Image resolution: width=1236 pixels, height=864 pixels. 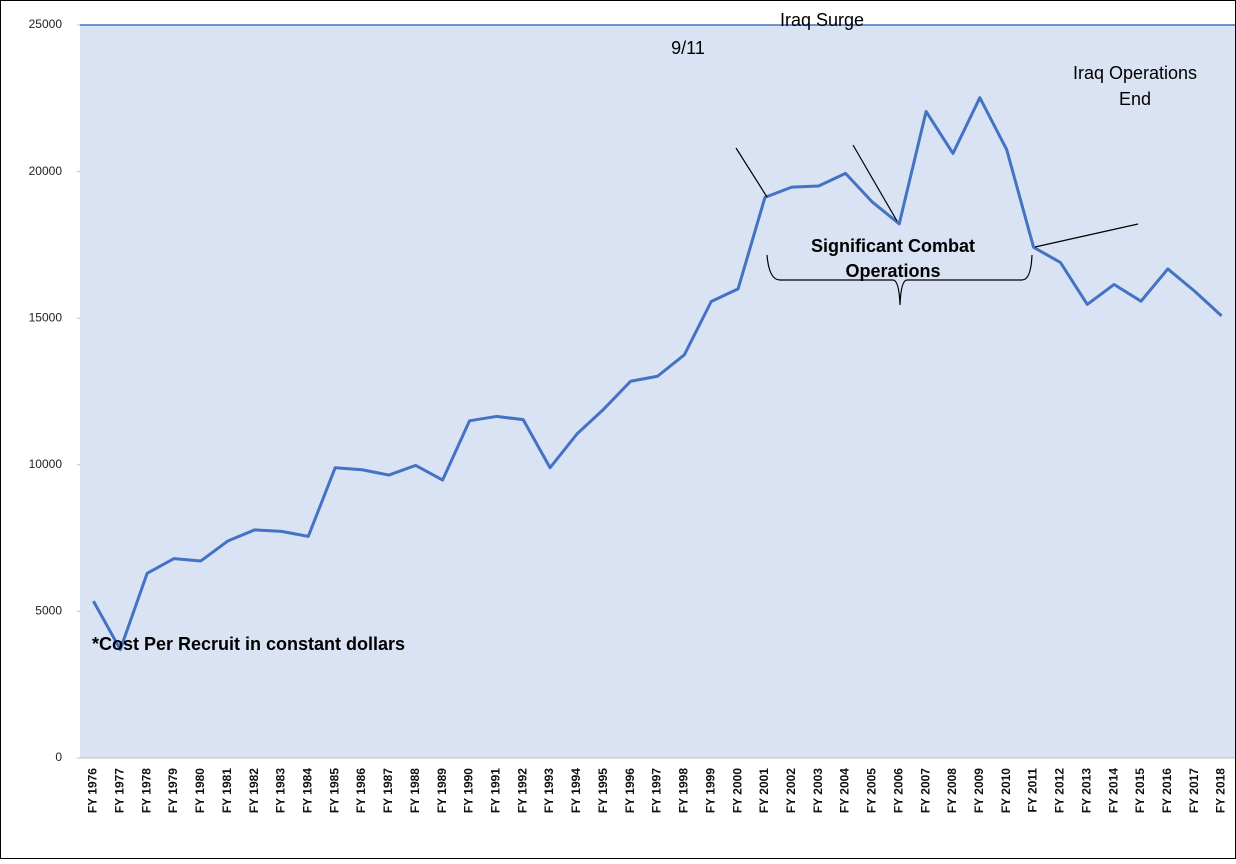 I want to click on annotation: Iraq Surge, so click(x=822, y=20).